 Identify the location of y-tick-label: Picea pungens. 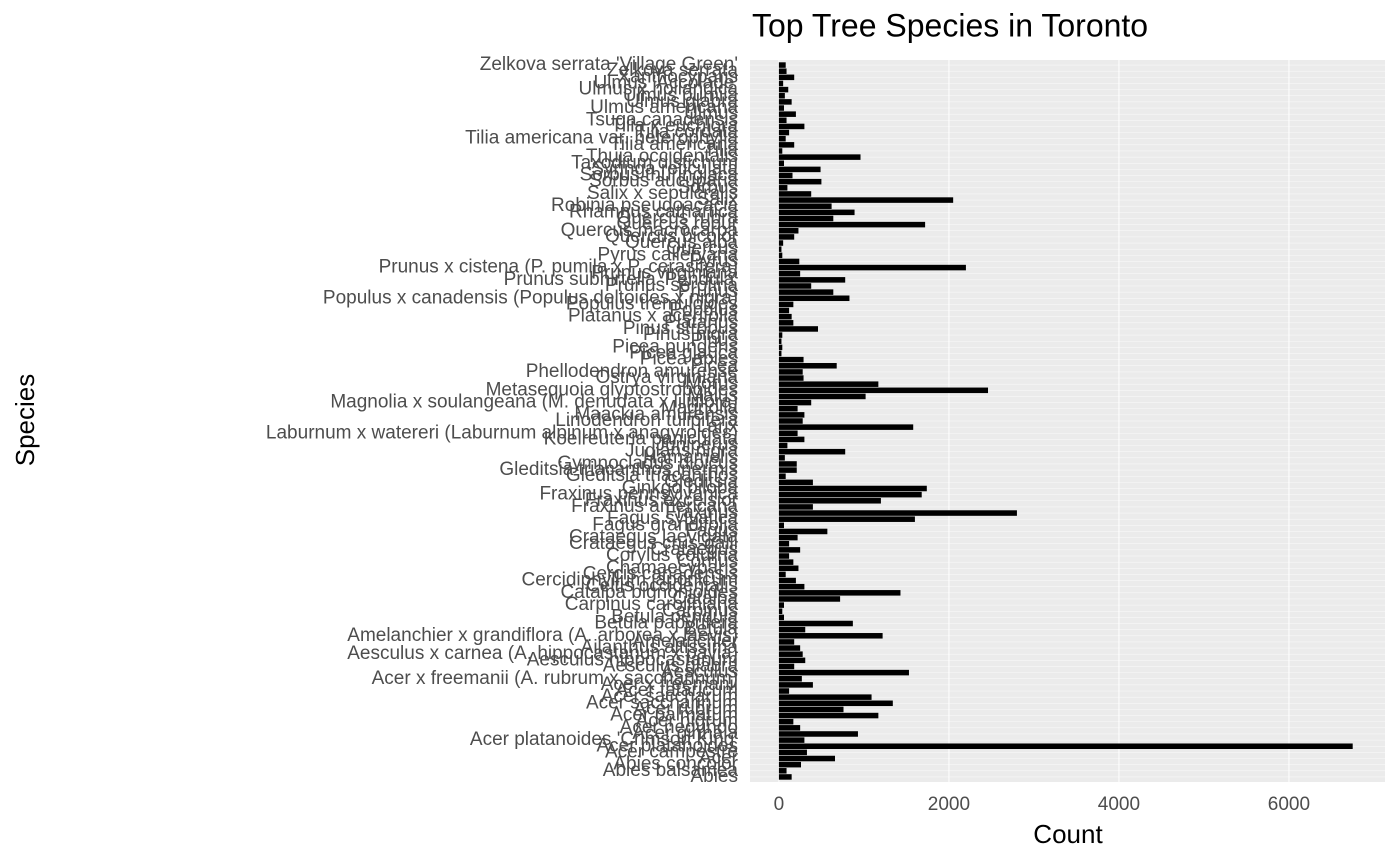
(675, 346).